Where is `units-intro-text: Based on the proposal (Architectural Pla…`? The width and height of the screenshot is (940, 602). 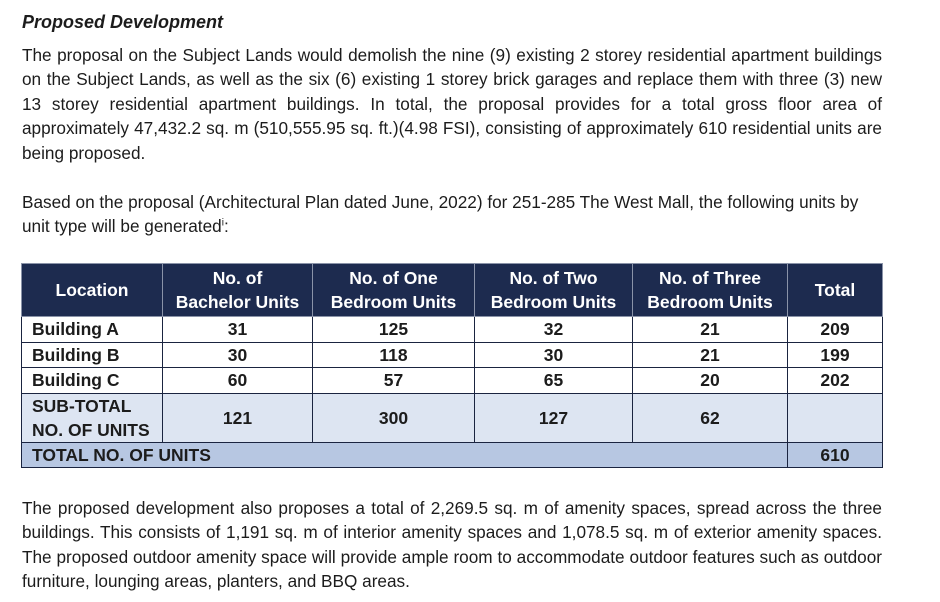
units-intro-text: Based on the proposal (Architectural Pla… is located at coordinates (440, 214).